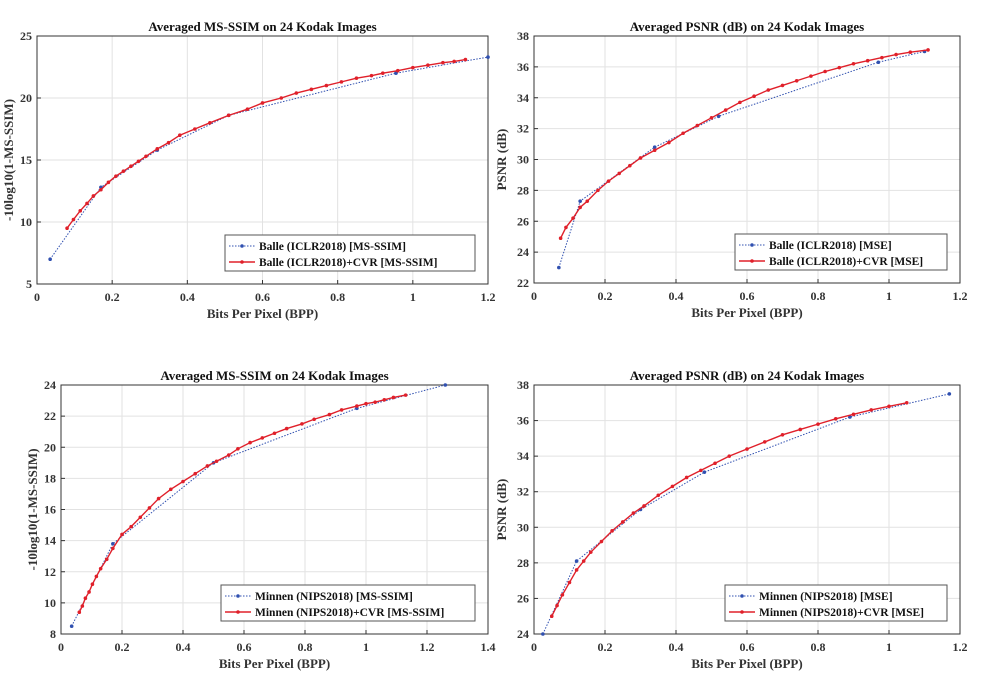 The image size is (997, 688). What do you see at coordinates (349, 613) in the screenshot?
I see `legend-entry: Minnen (NIPS2018)+CVR [MS-SSIM]` at bounding box center [349, 613].